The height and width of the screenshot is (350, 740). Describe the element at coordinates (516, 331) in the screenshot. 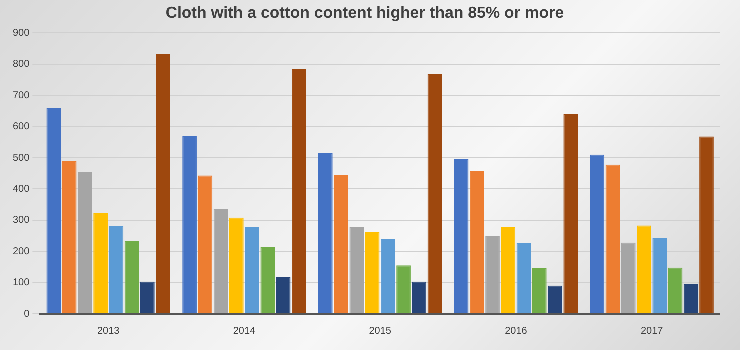

I see `x-tick-label: 2016` at that location.